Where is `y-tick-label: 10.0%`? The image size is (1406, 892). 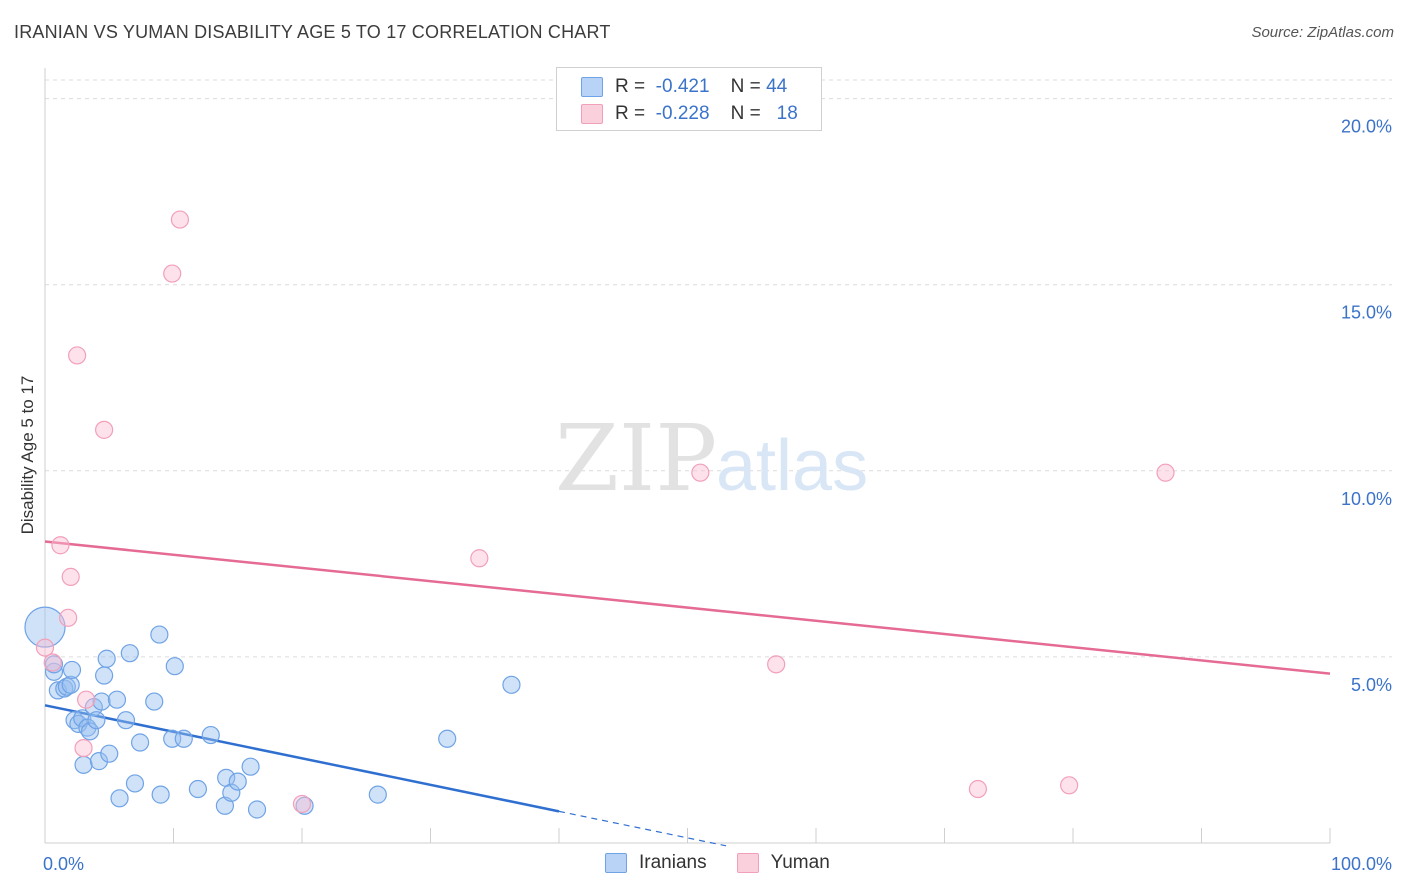 y-tick-label: 10.0% is located at coordinates (1366, 499).